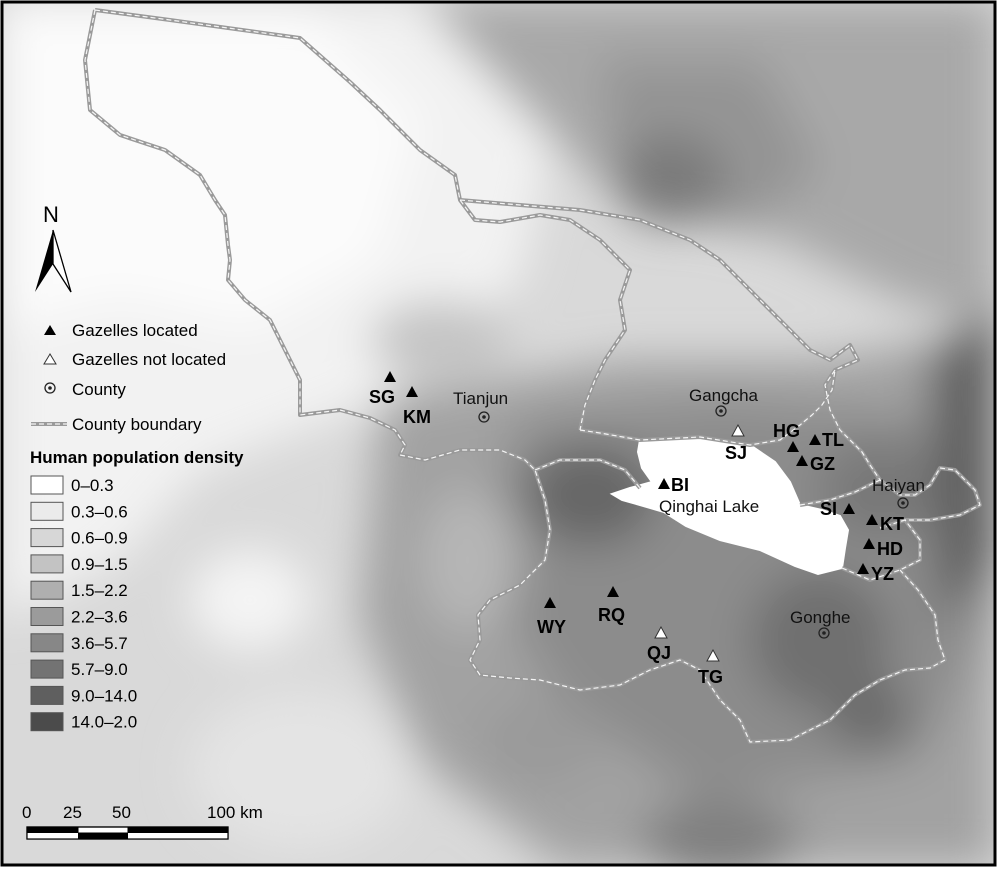 The width and height of the screenshot is (997, 872). What do you see at coordinates (710, 677) in the screenshot?
I see `site-label: TG` at bounding box center [710, 677].